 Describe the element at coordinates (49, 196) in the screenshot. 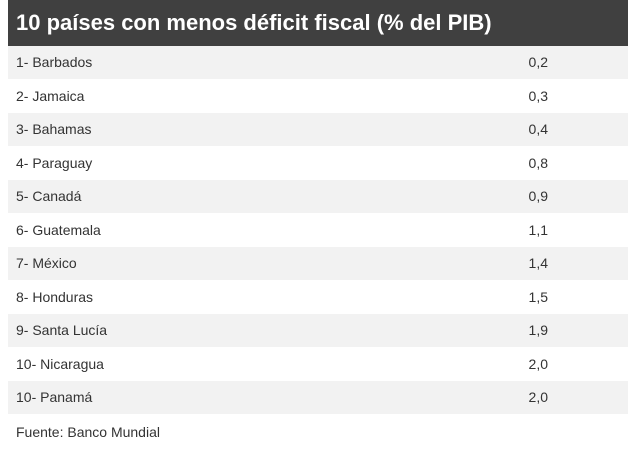

I see `country-label: 5- Canadá` at that location.